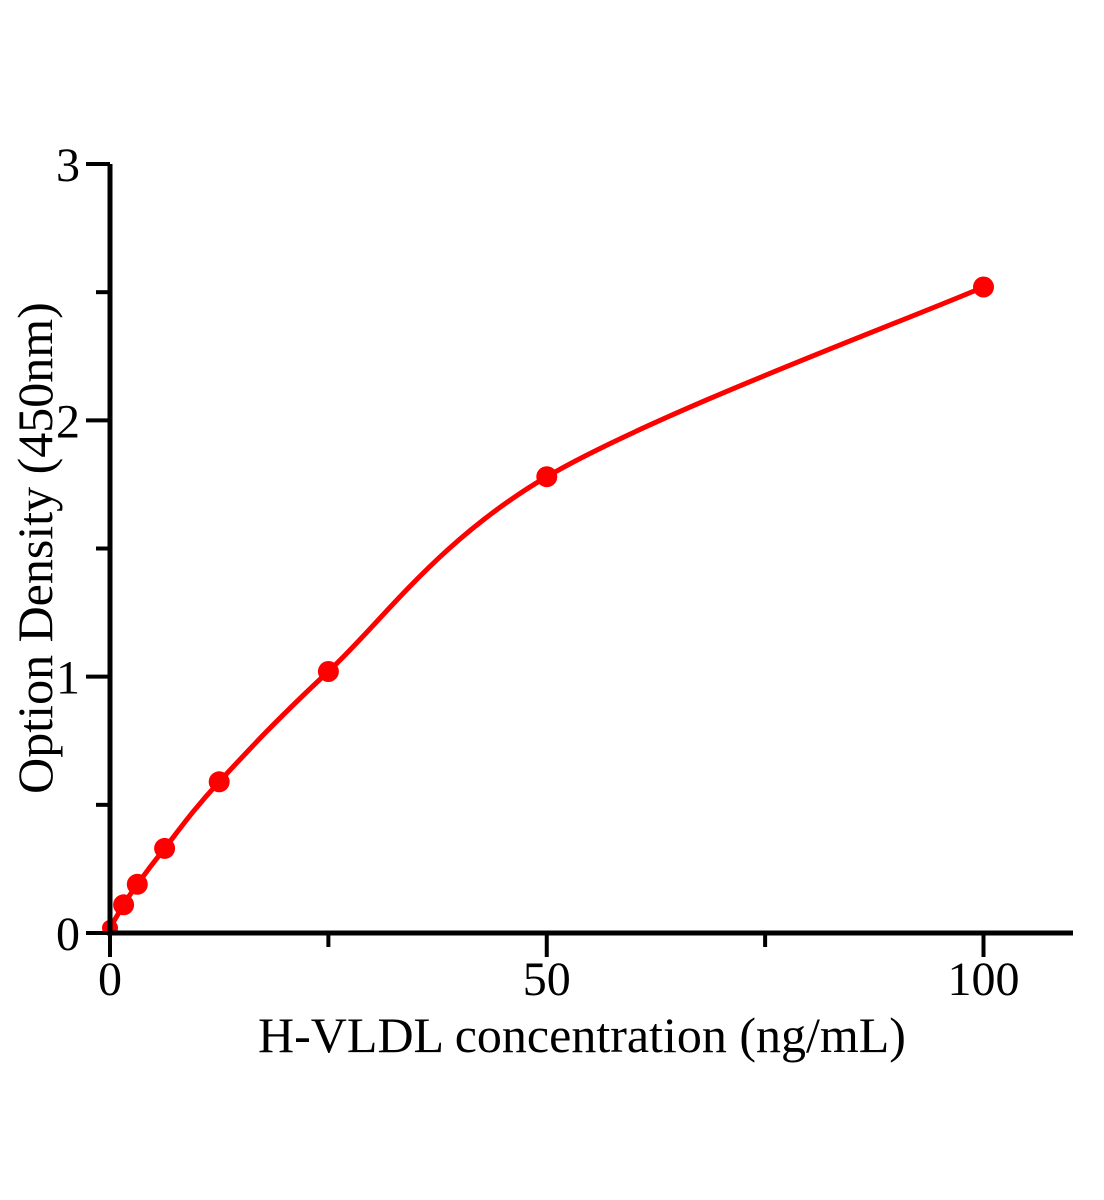 Image resolution: width=1104 pixels, height=1200 pixels. I want to click on x-tick-label: 100, so click(984, 979).